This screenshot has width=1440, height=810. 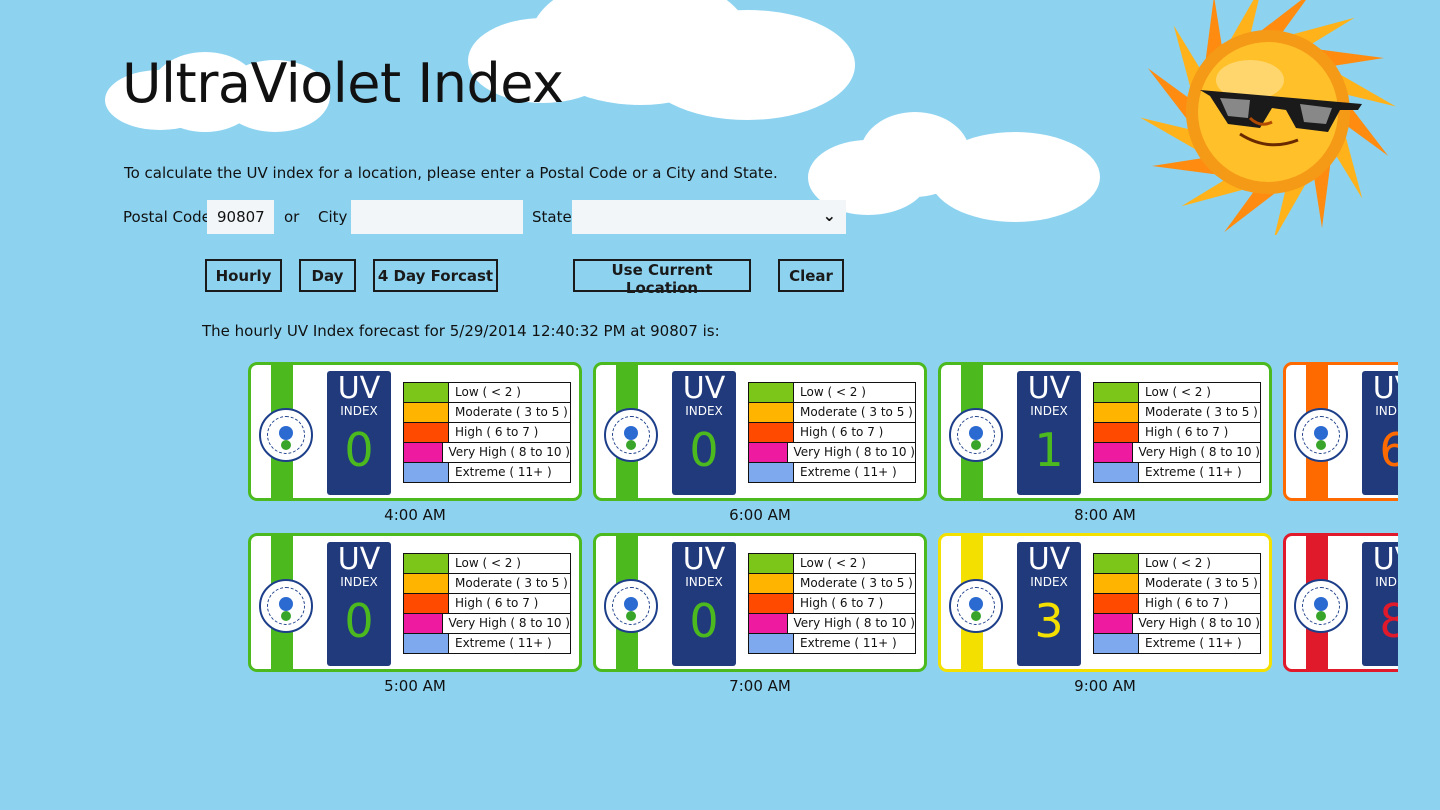 I want to click on use-current-location-button: Use Current Location, so click(x=662, y=278).